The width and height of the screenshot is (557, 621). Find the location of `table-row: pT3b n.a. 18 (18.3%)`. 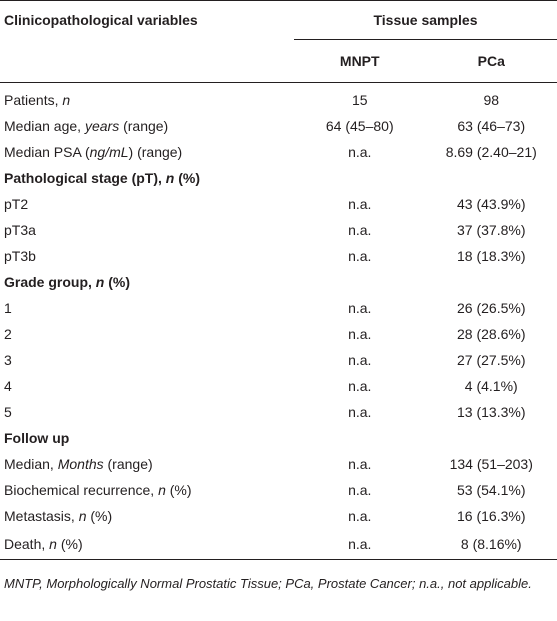

table-row: pT3b n.a. 18 (18.3%) is located at coordinates (278, 256).